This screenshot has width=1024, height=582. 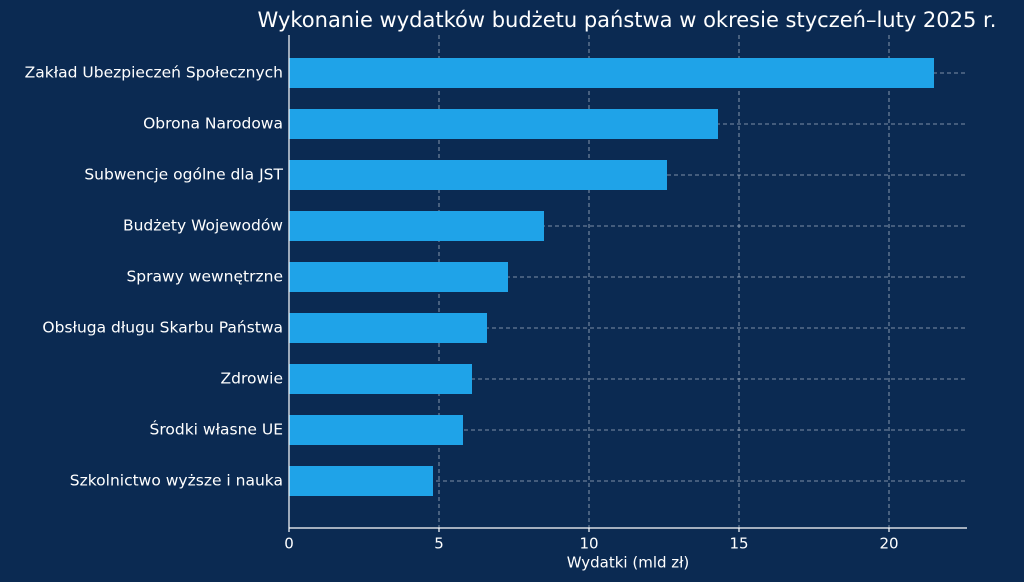 I want to click on y-tick-label: Obrona Narodowa, so click(x=213, y=124).